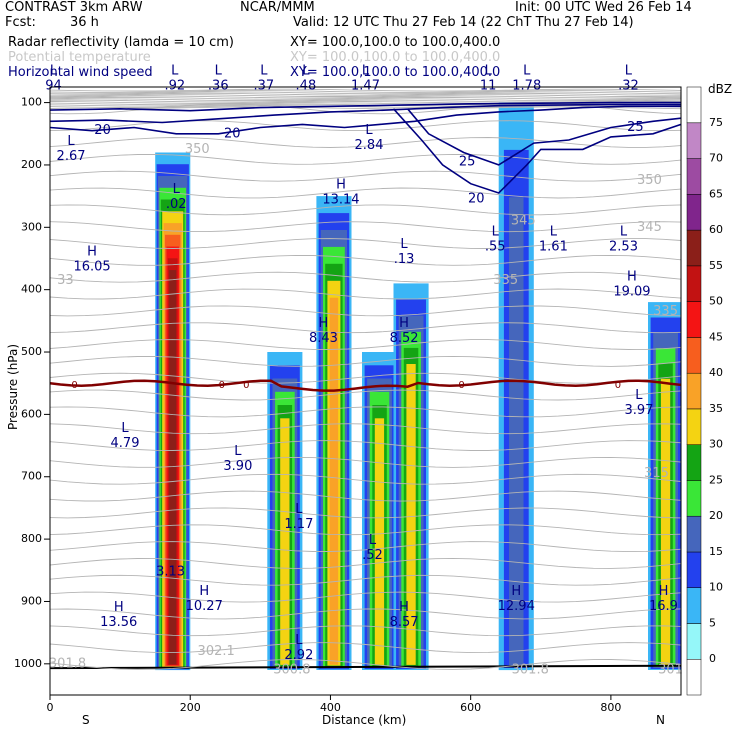  I want to click on pressure-value-2: .36, so click(218, 86).